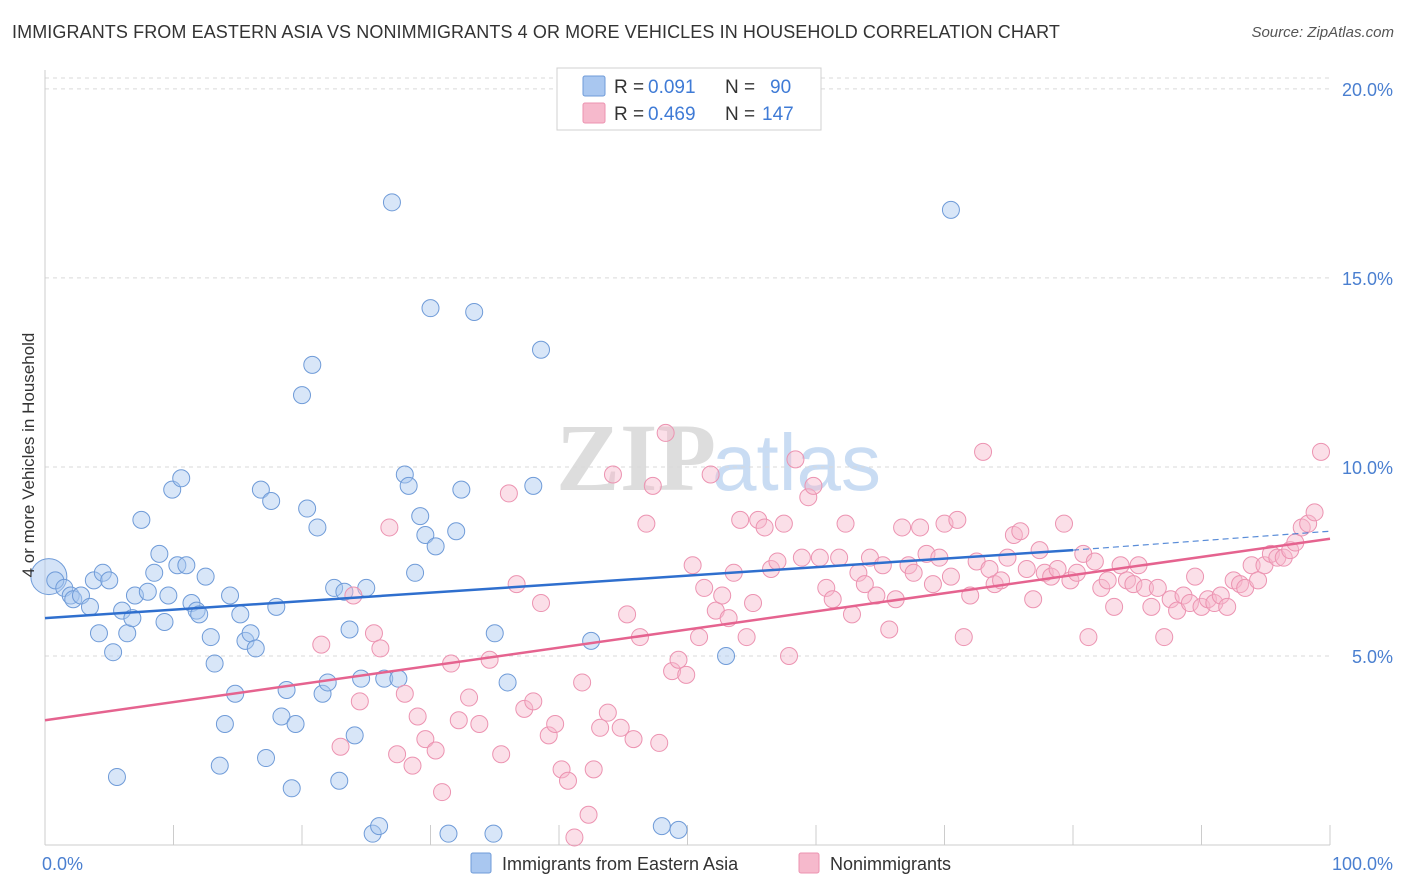  What do you see at coordinates (740, 114) in the screenshot?
I see `legend-n-label-2: N =` at bounding box center [740, 114].